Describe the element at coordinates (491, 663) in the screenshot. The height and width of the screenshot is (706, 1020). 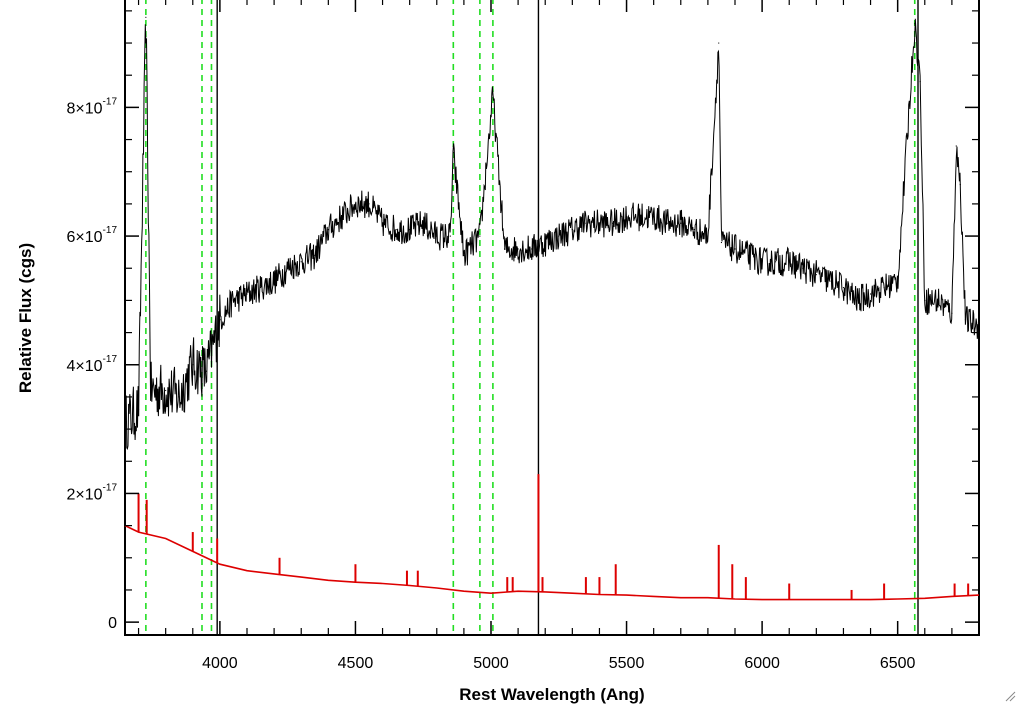
I see `x-tick-label-2: 5000` at that location.